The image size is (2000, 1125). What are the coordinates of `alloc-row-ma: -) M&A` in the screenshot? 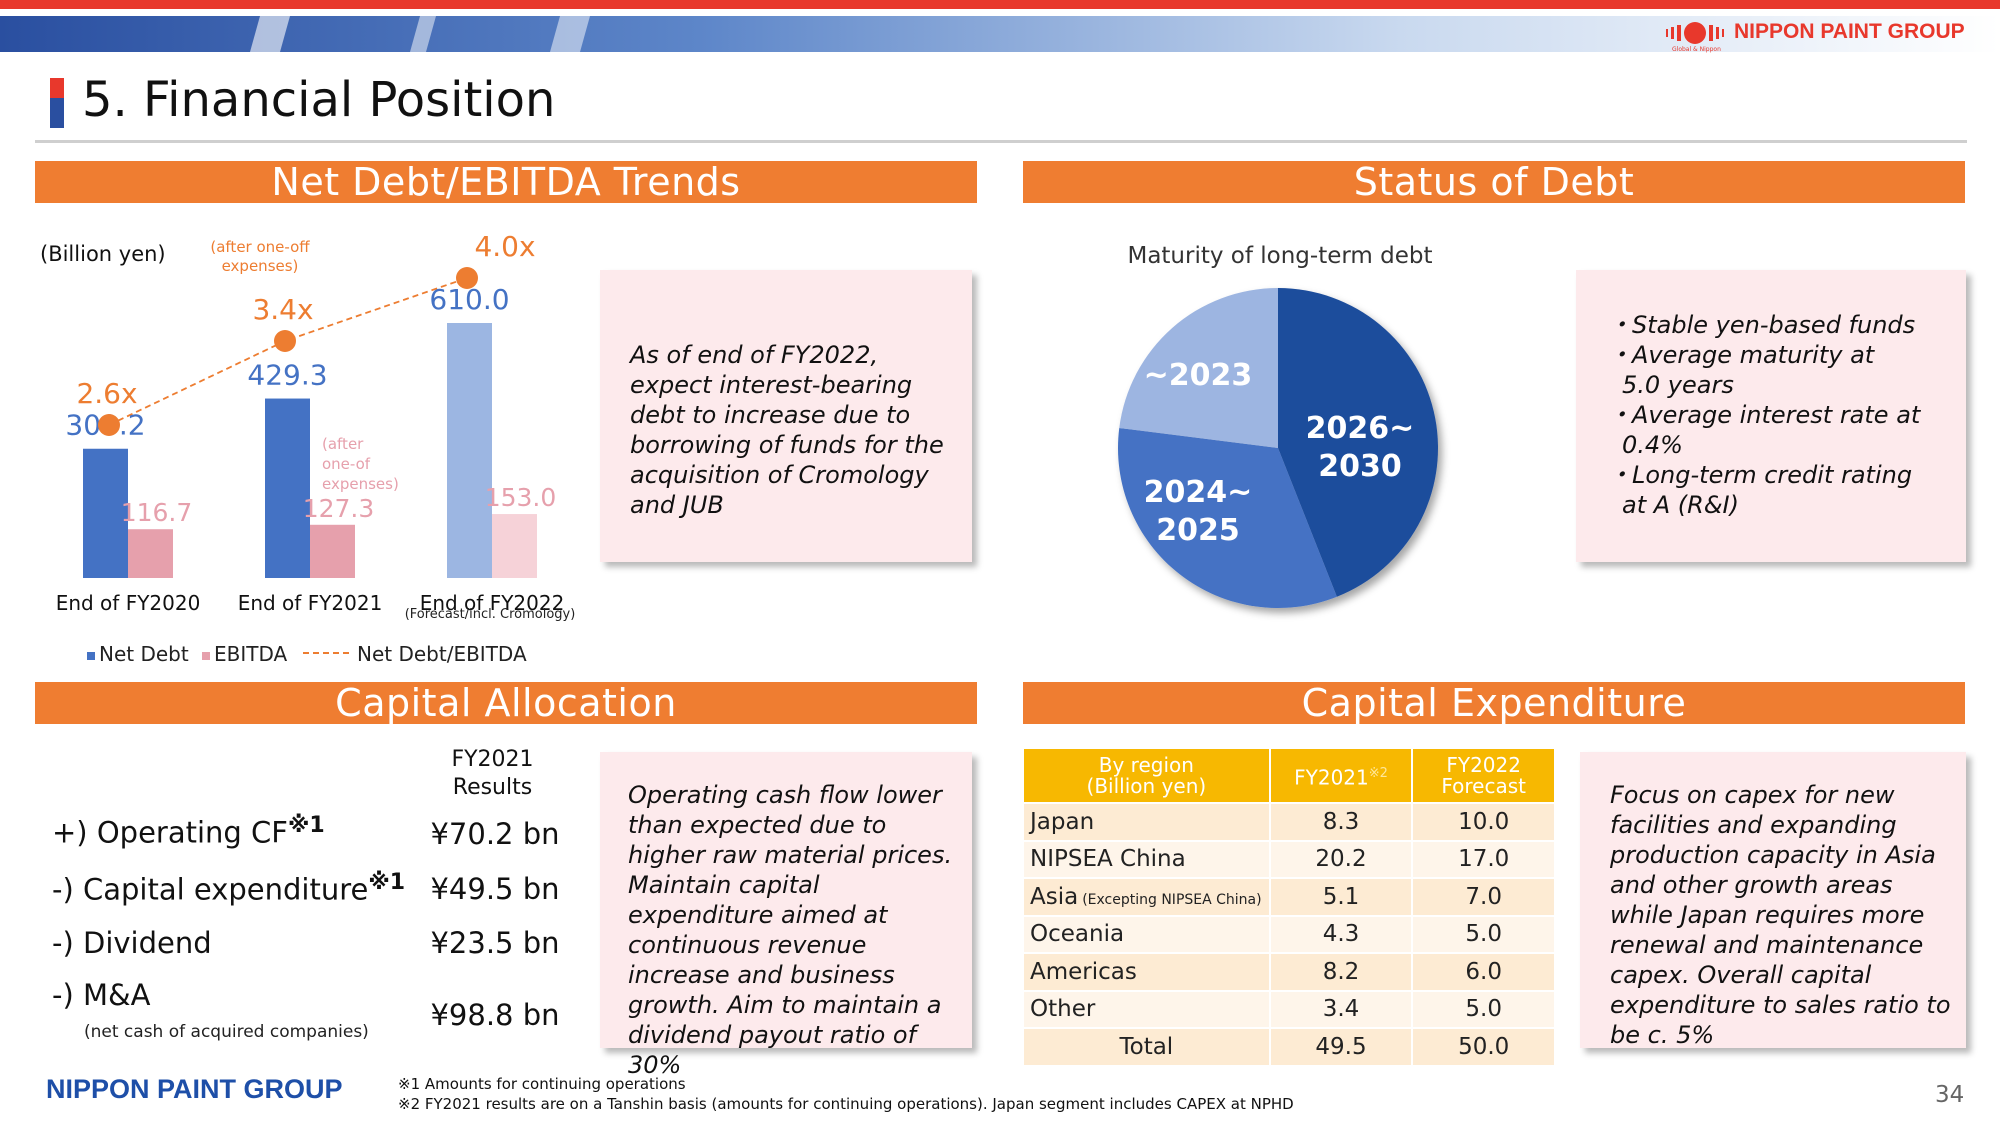 It's located at (101, 995).